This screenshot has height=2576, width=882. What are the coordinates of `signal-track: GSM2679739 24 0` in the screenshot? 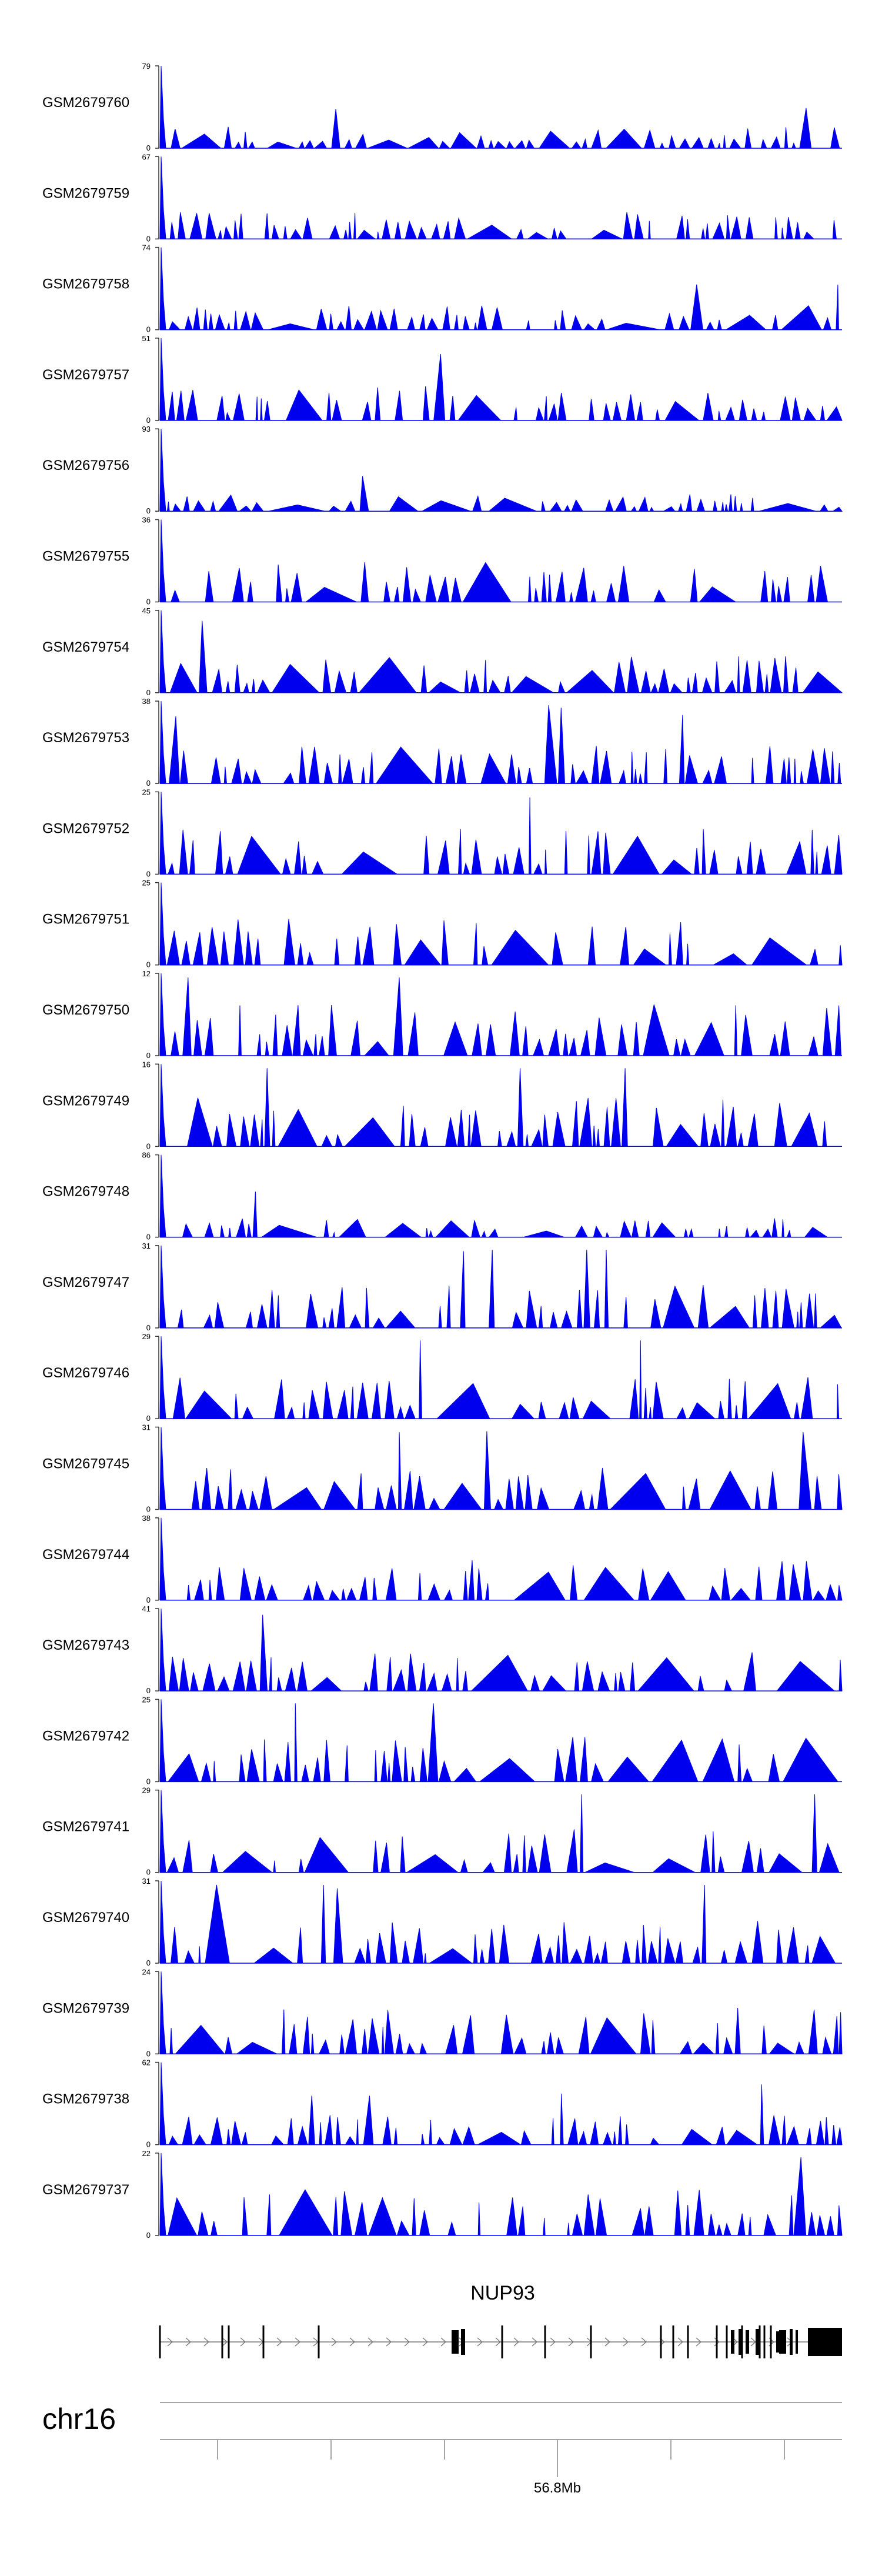 It's located at (442, 2012).